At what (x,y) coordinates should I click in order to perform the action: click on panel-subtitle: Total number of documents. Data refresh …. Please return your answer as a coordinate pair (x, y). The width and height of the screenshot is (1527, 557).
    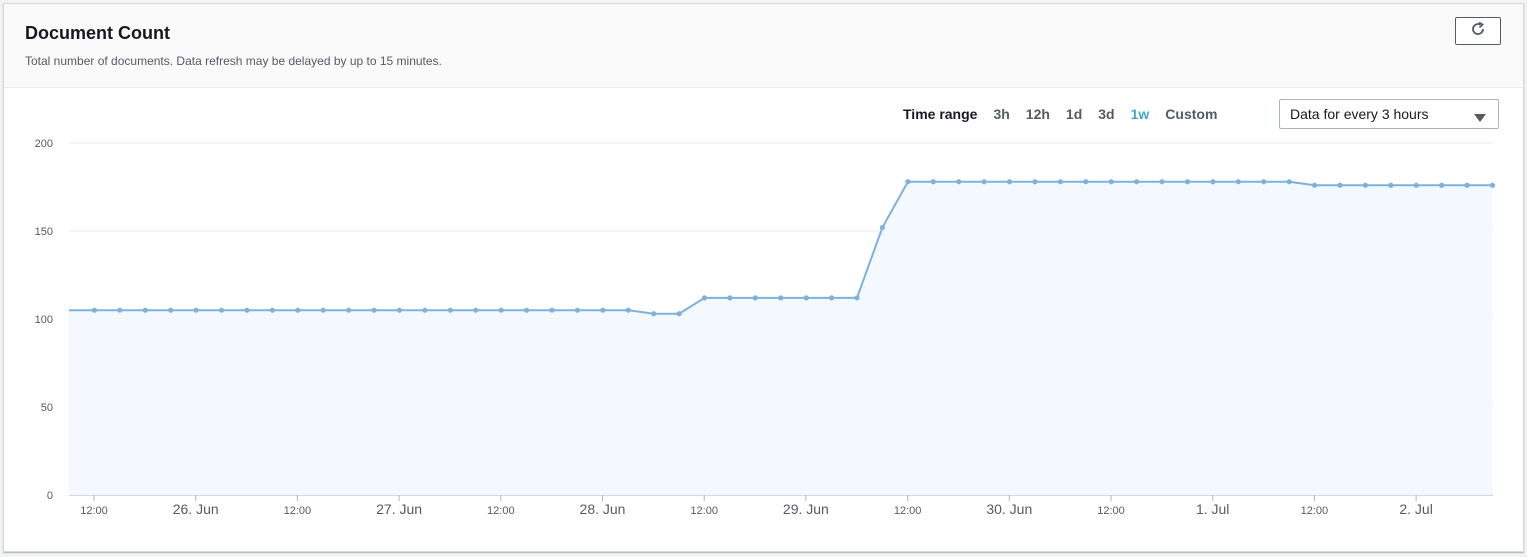
    Looking at the image, I should click on (233, 61).